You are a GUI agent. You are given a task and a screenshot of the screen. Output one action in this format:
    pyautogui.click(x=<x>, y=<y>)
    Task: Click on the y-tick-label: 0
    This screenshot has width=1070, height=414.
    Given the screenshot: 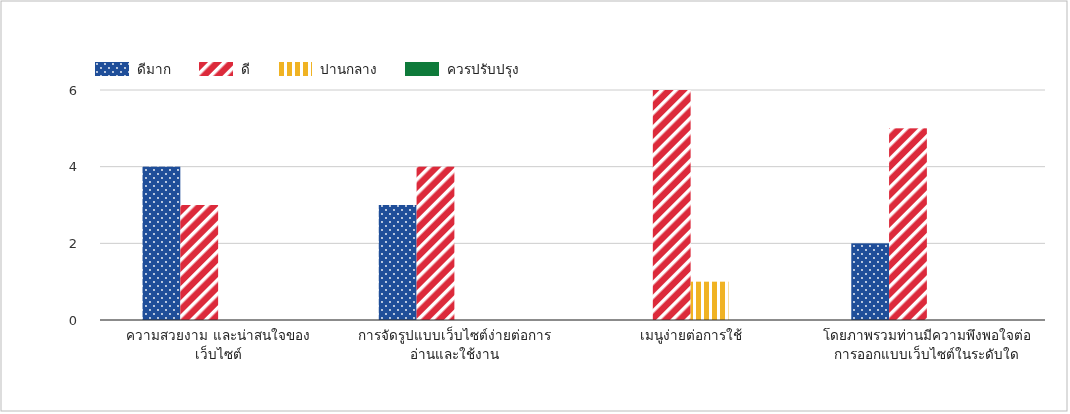 What is the action you would take?
    pyautogui.click(x=72, y=320)
    